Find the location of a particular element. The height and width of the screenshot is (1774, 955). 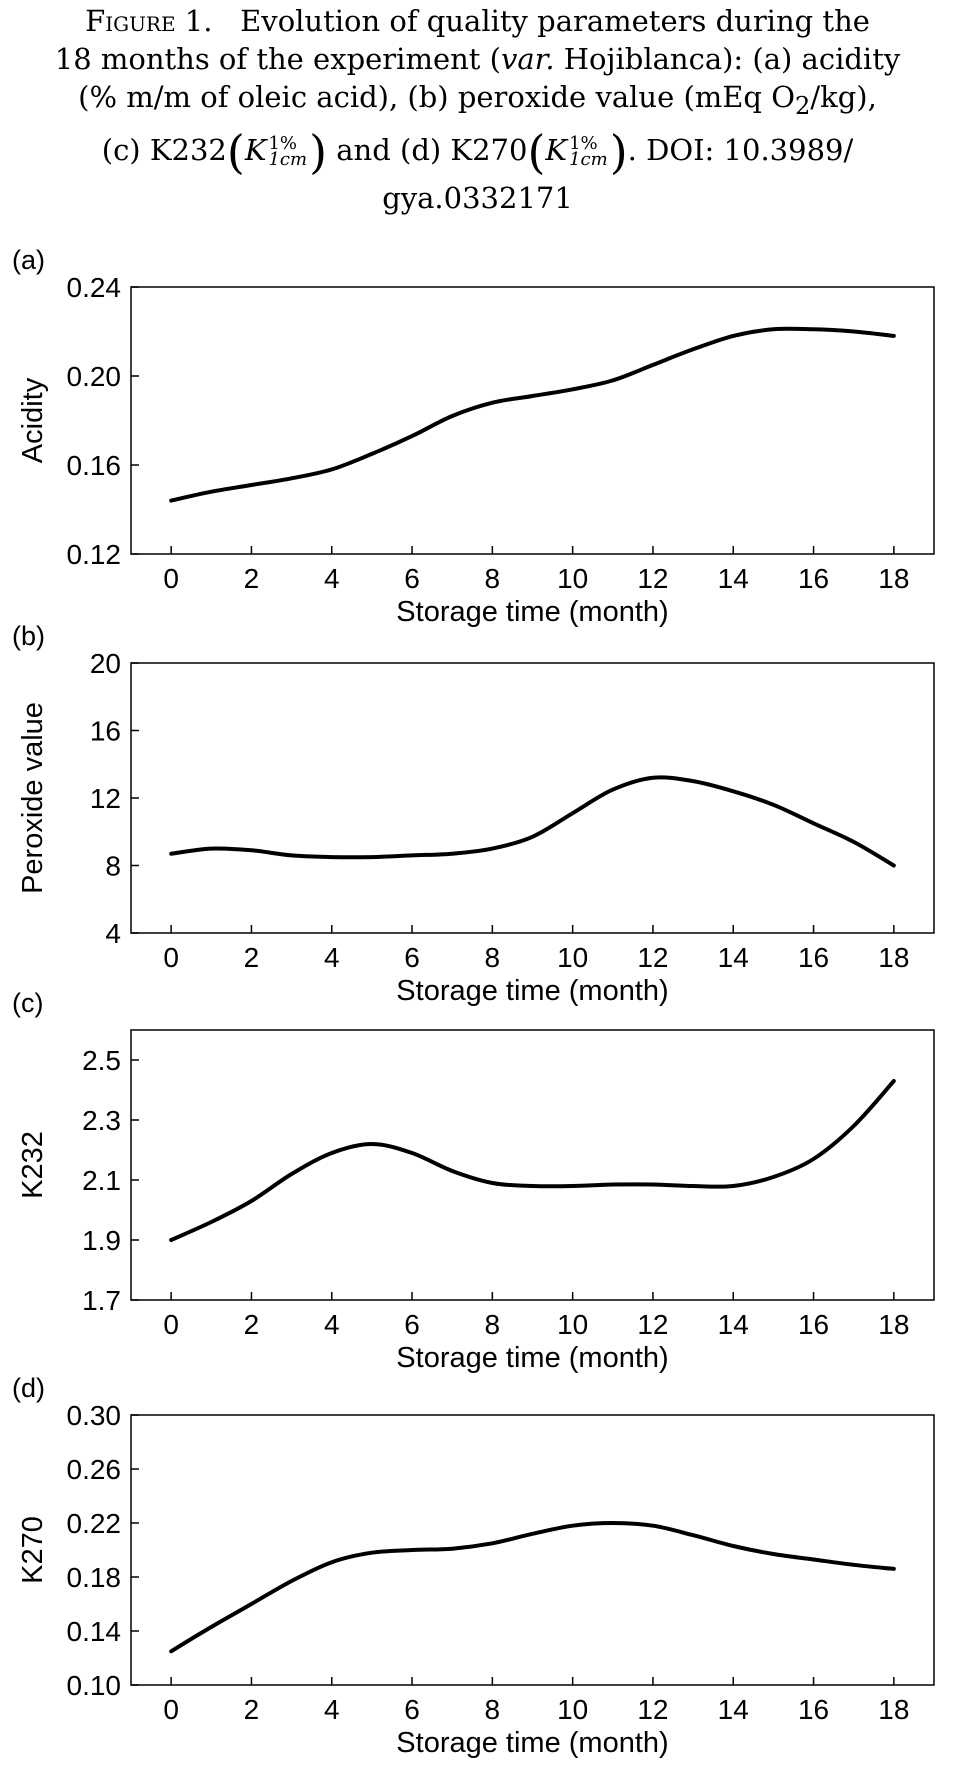

k-symbol-2: K is located at coordinates (556, 149).